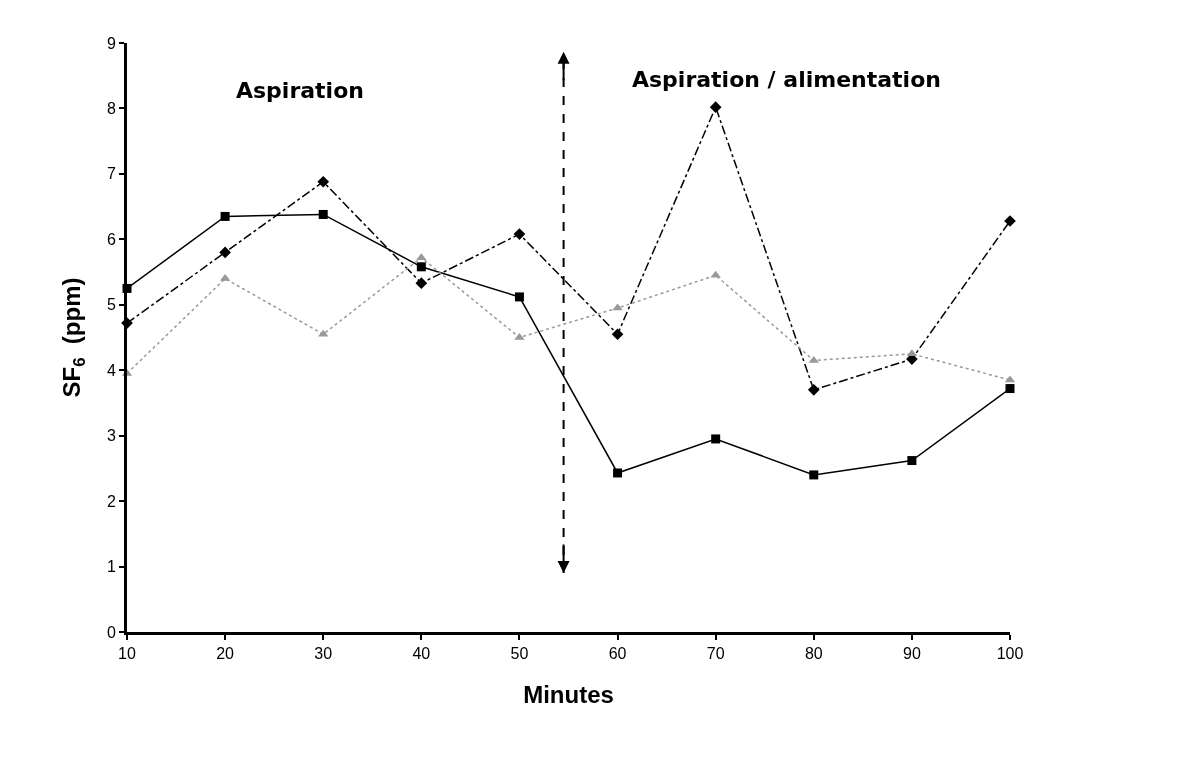 This screenshot has height=769, width=1196. What do you see at coordinates (519, 654) in the screenshot?
I see `x-tick-label: 50` at bounding box center [519, 654].